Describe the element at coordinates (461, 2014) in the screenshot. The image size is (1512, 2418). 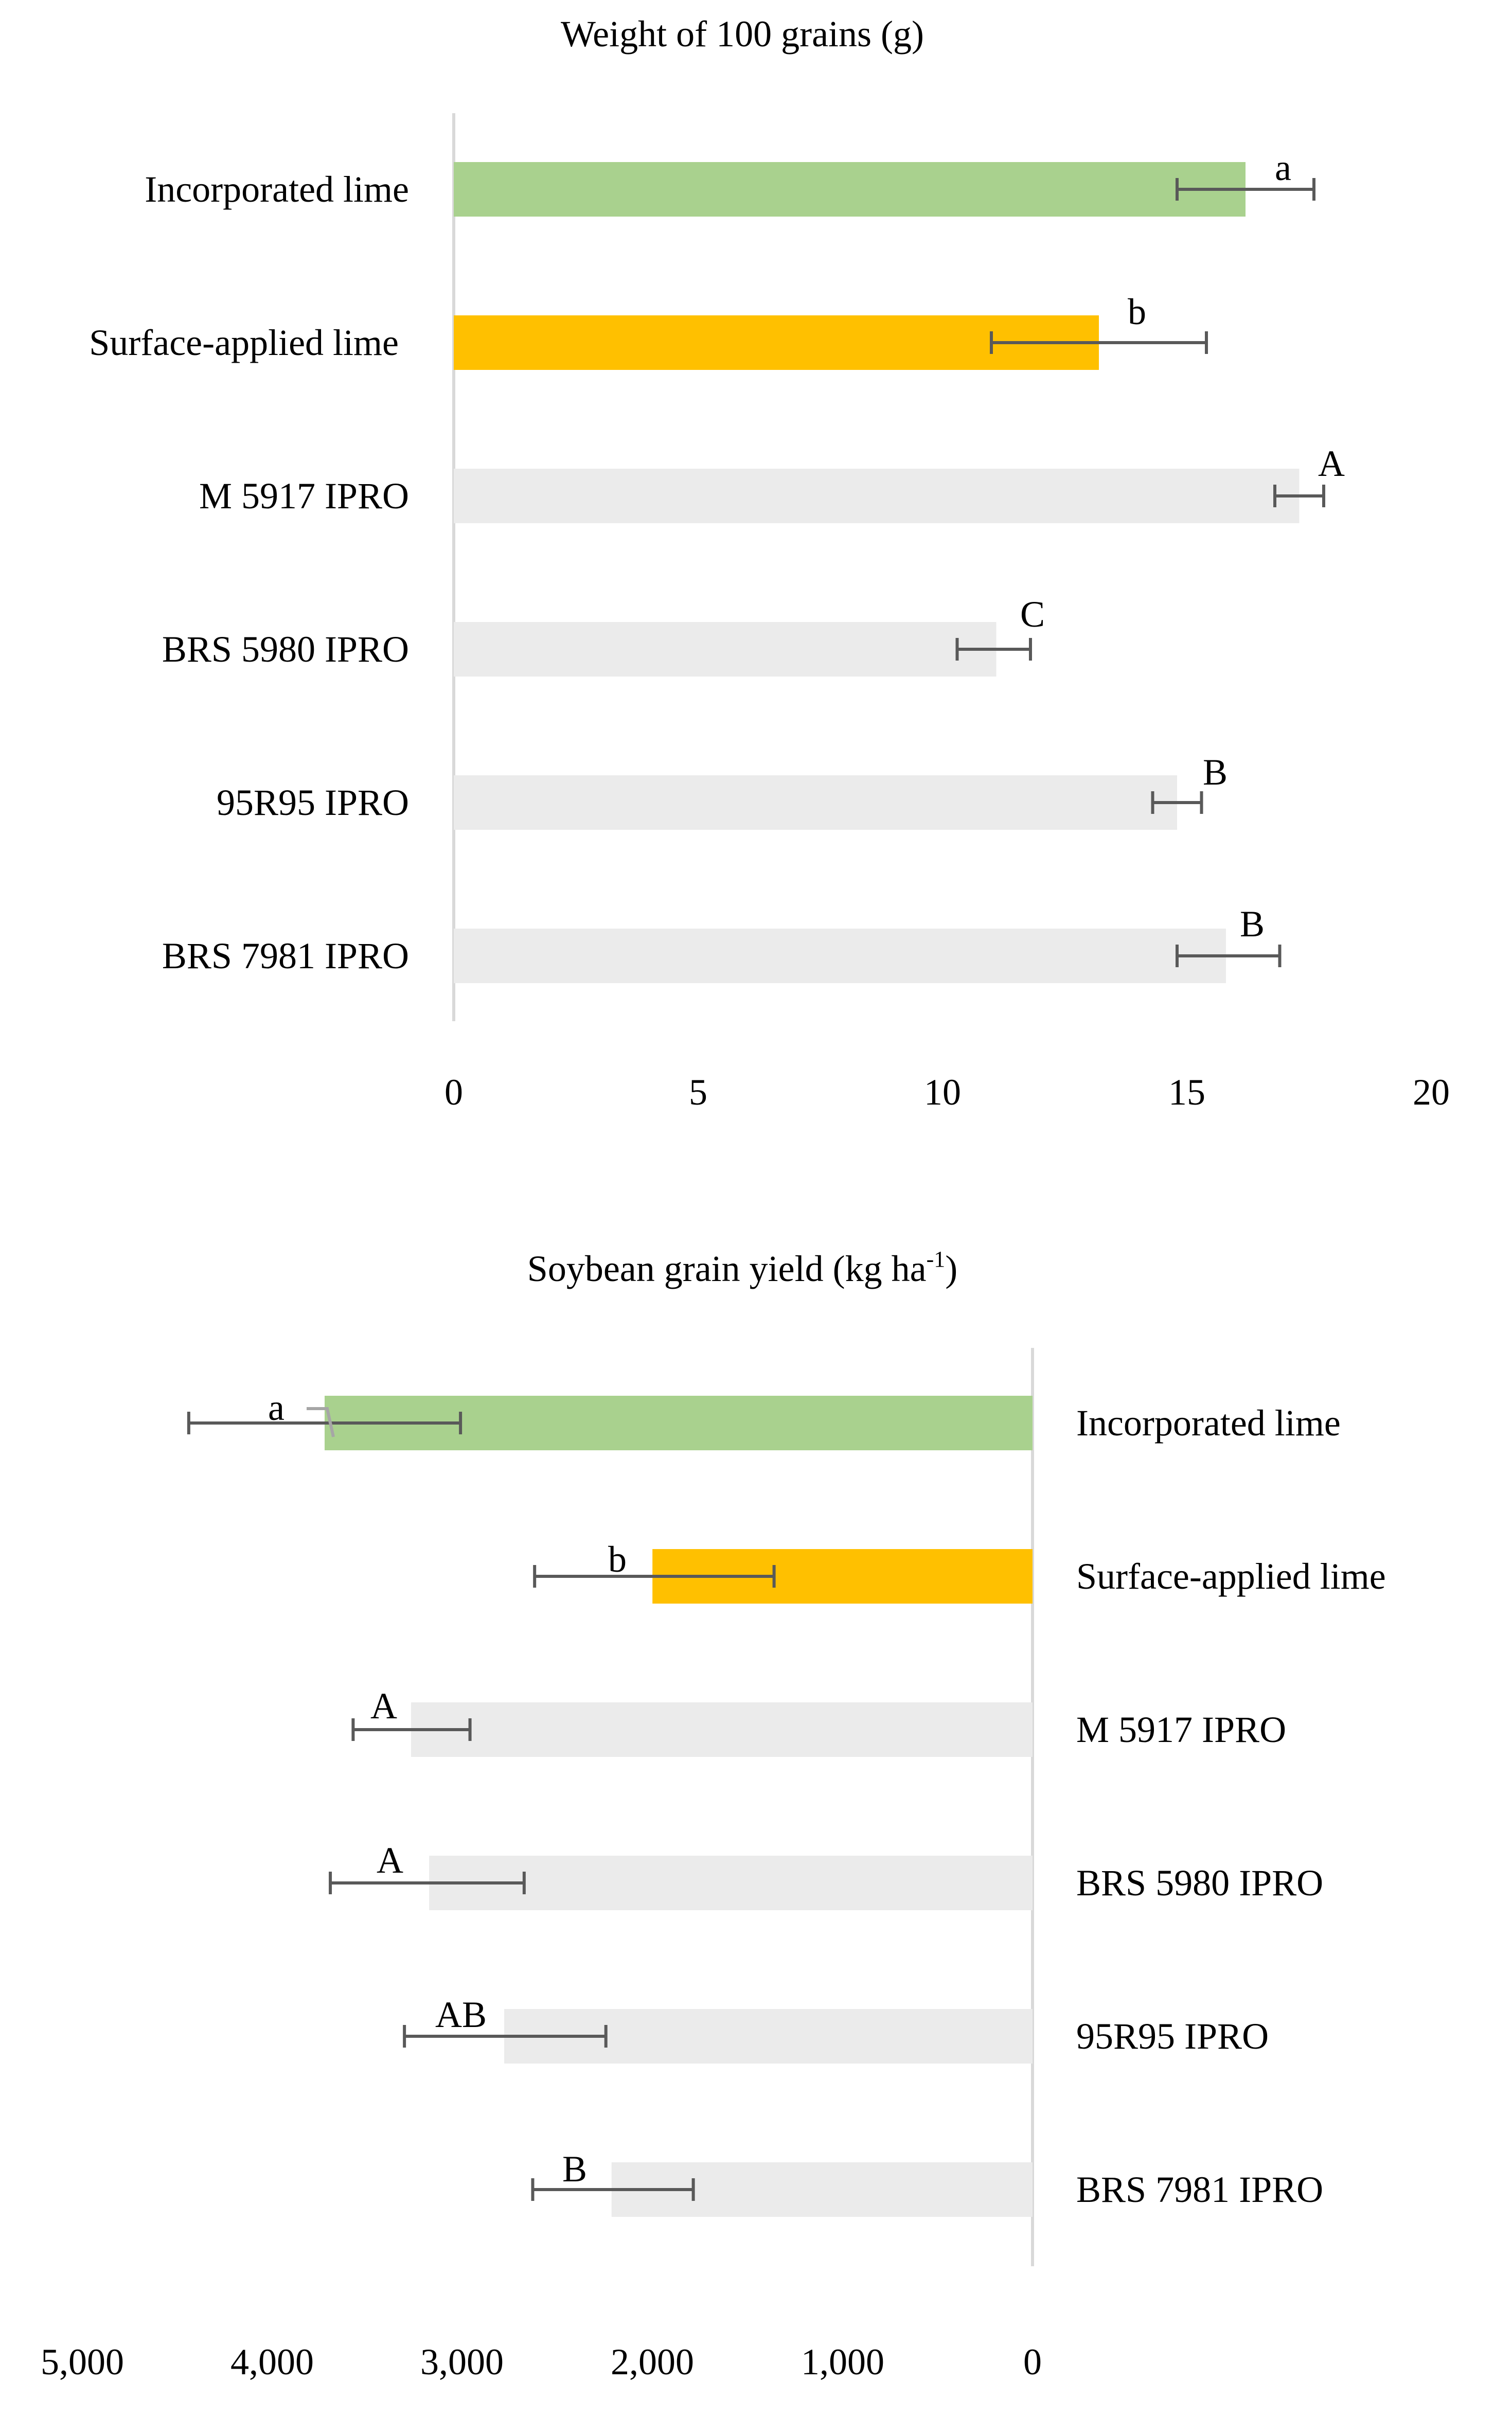
I see `letter: AB` at that location.